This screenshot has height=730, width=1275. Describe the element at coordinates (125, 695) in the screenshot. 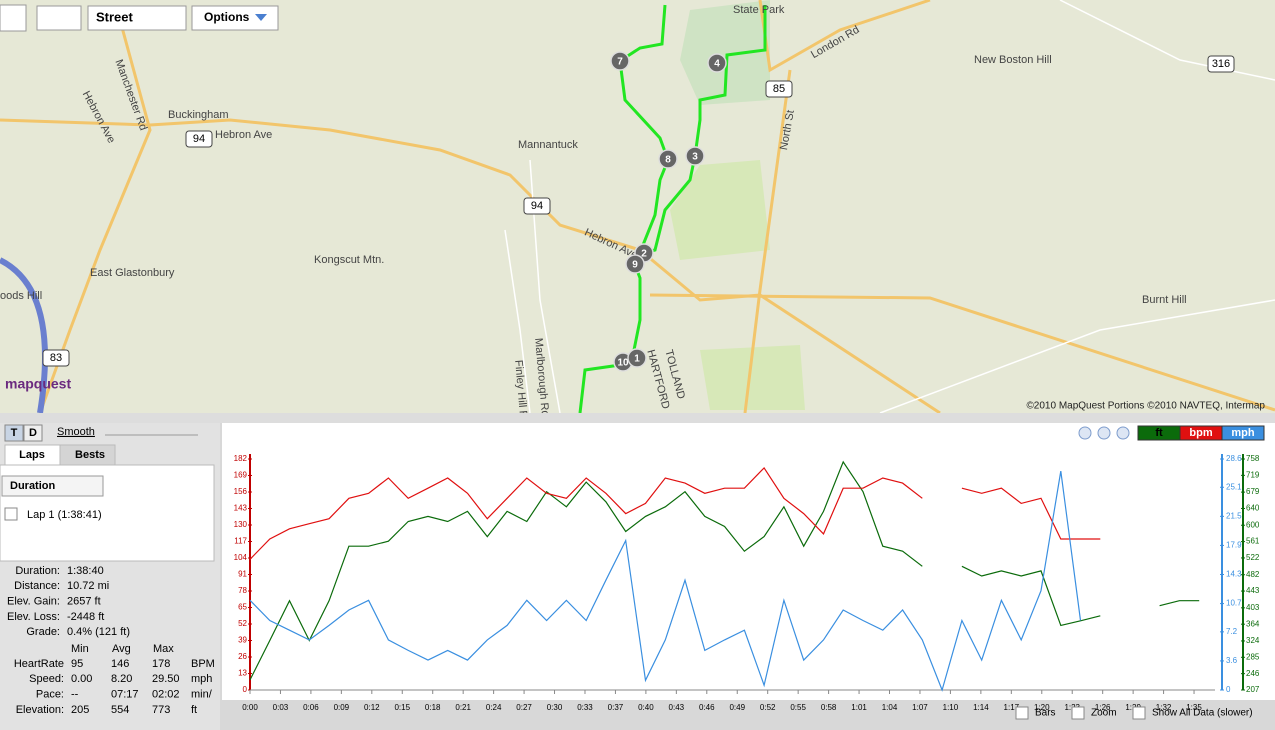

I see `stats-value: 07:17` at that location.